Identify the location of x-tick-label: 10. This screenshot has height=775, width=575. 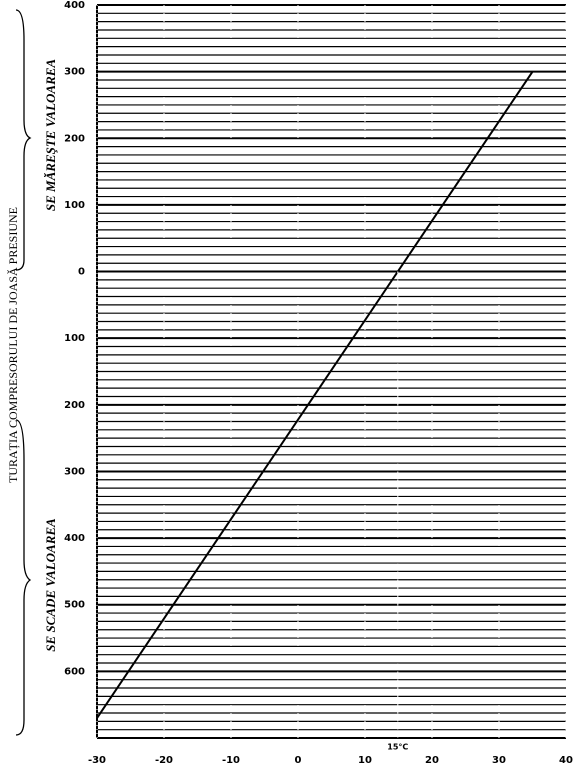
(365, 760).